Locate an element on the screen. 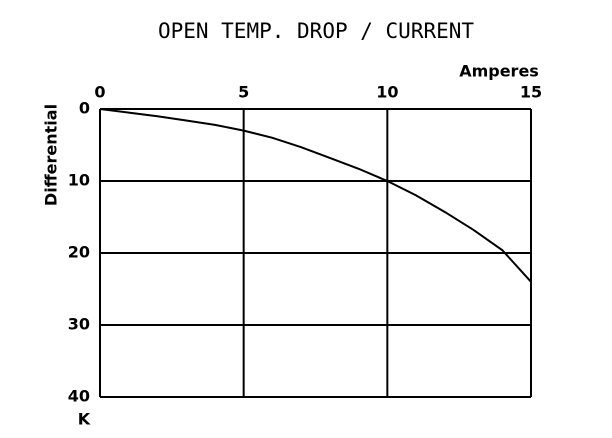  x-tick-label: 10 is located at coordinates (387, 92).